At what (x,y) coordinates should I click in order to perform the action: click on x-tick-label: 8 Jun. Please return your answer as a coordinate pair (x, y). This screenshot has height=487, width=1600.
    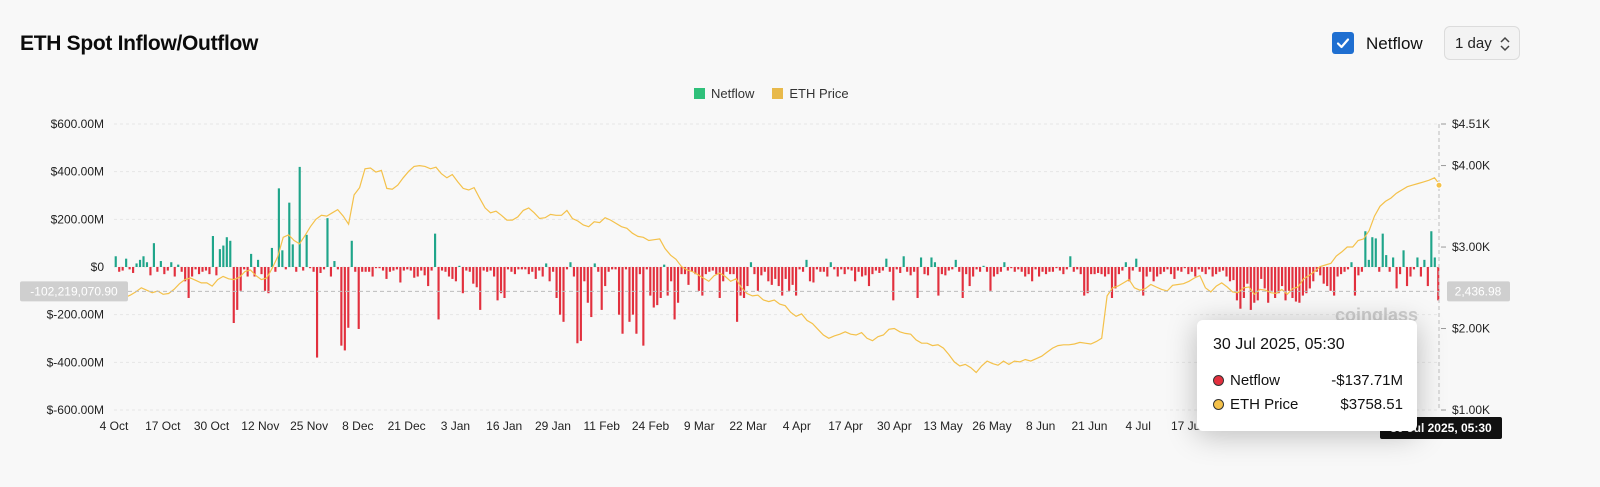
    Looking at the image, I should click on (1040, 426).